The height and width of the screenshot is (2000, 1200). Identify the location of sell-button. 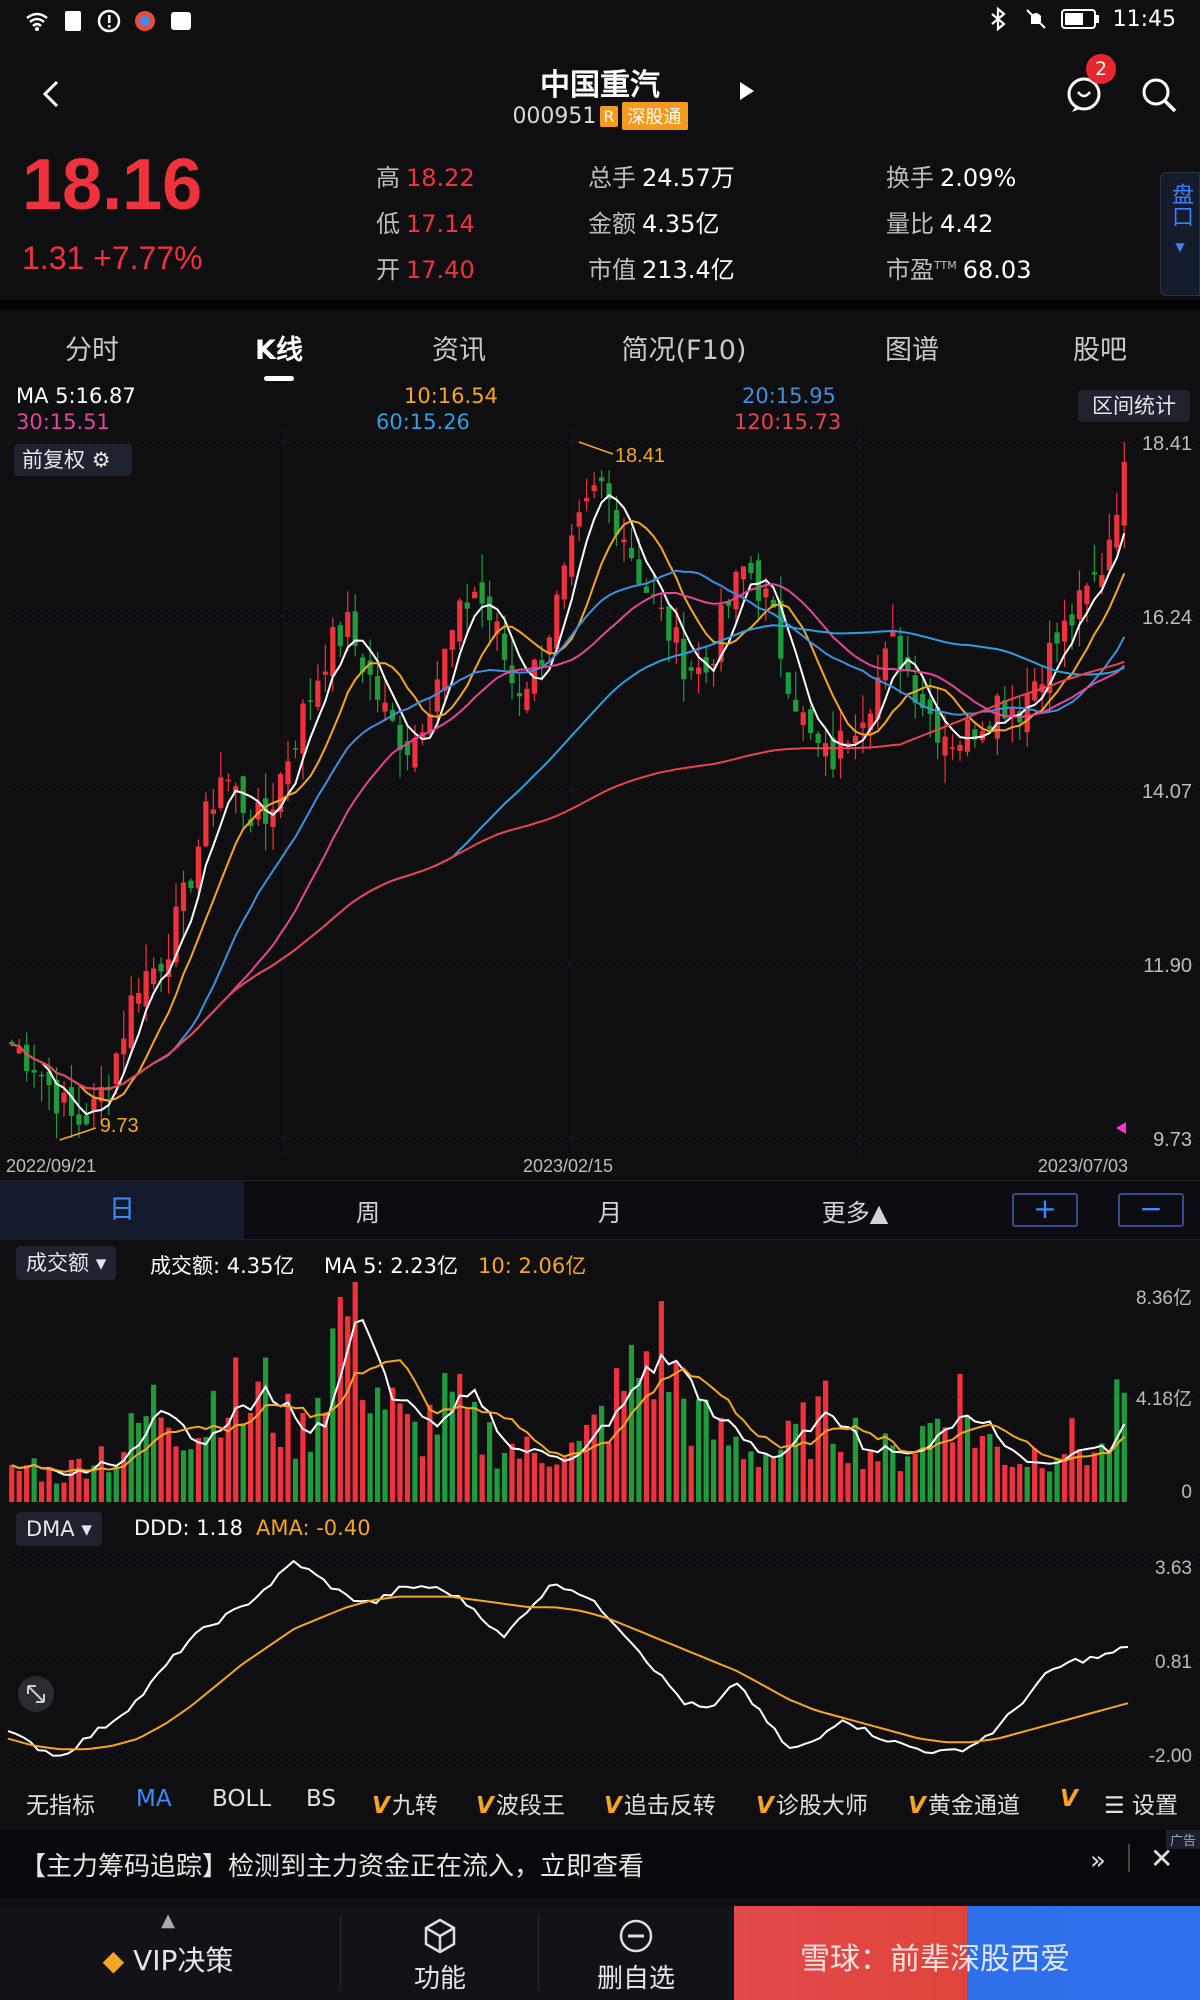
(1083, 1953).